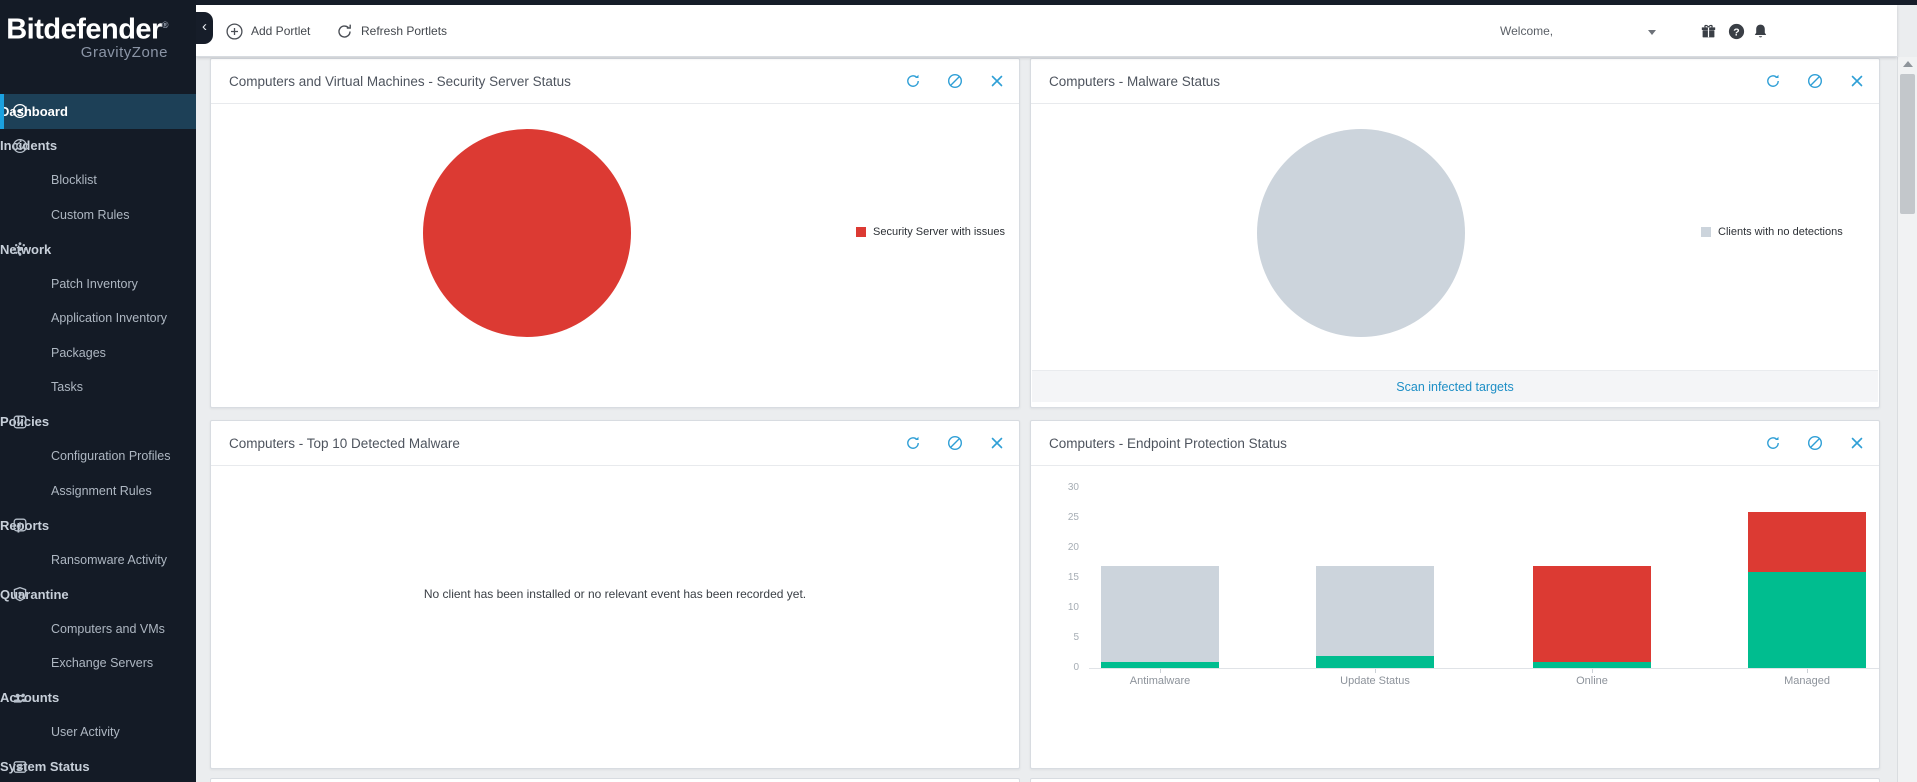 The image size is (1917, 782). Describe the element at coordinates (98, 146) in the screenshot. I see `sidebar-item-incidents: Incidents` at that location.